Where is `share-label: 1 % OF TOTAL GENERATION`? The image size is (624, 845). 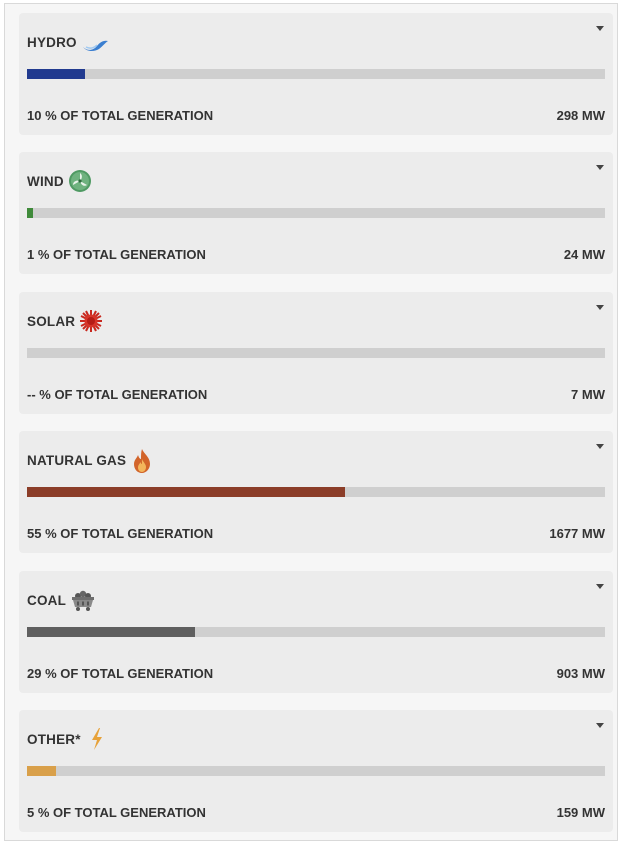
share-label: 1 % OF TOTAL GENERATION is located at coordinates (116, 254).